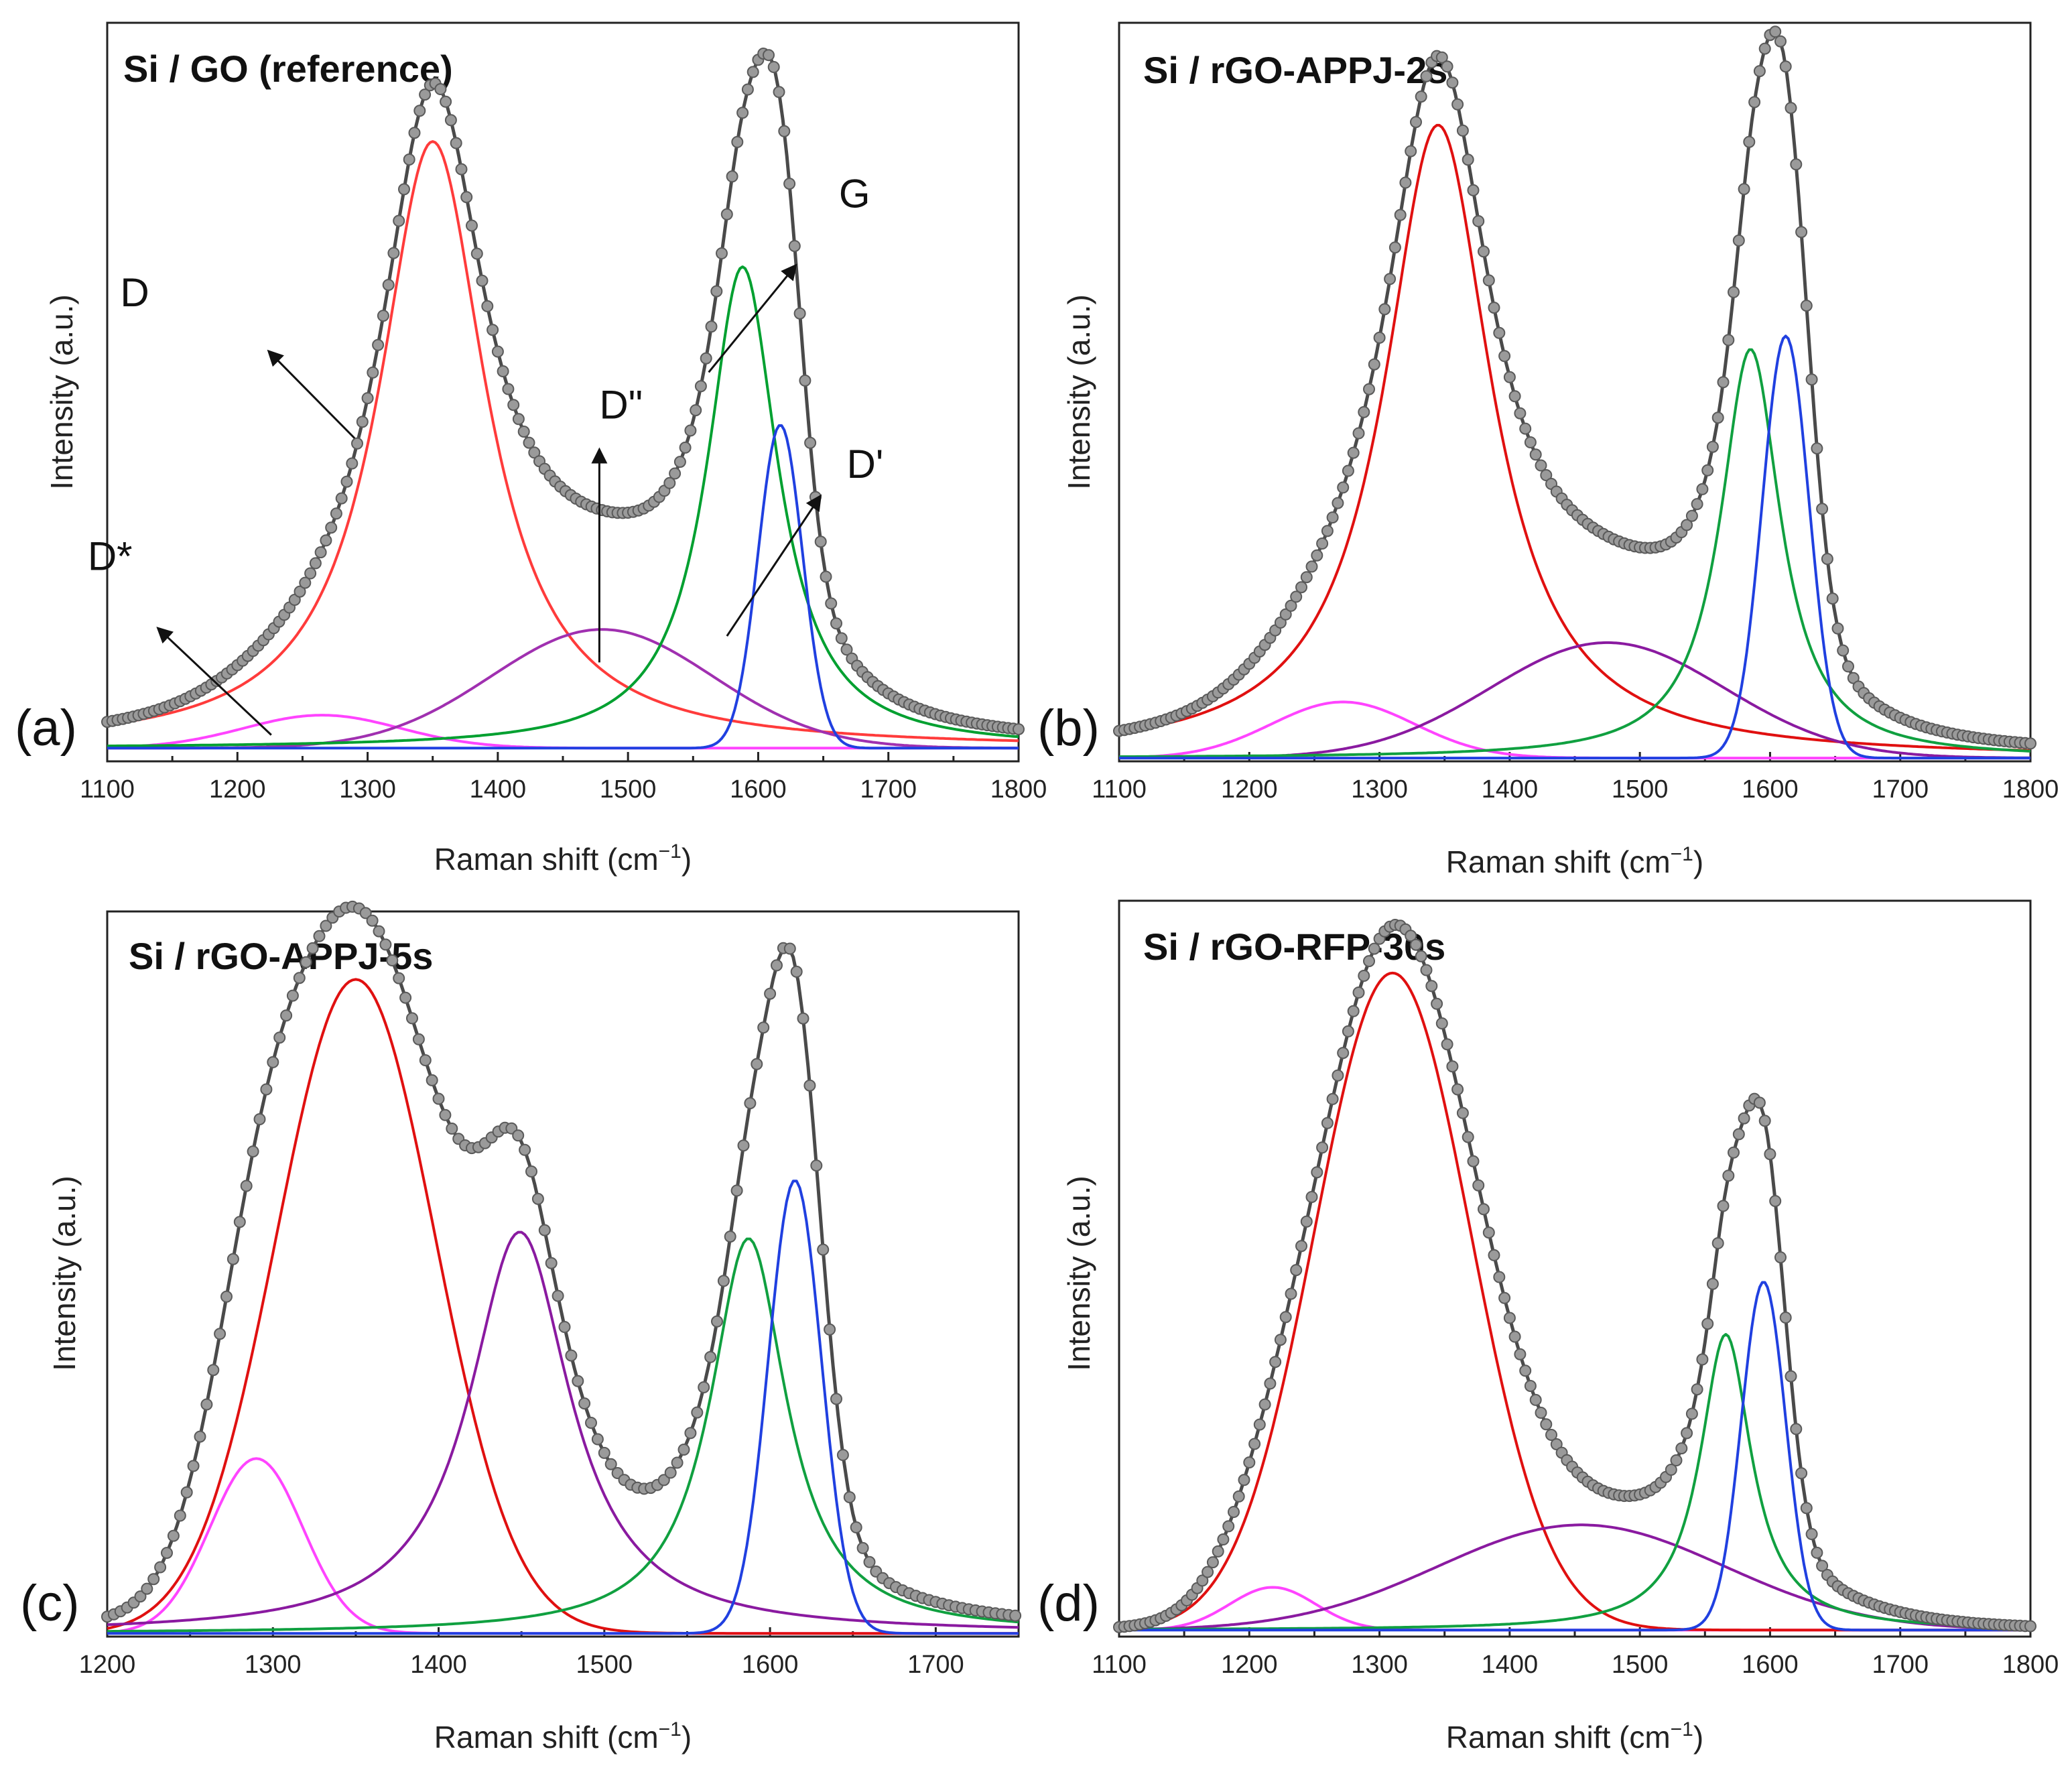  What do you see at coordinates (134, 292) in the screenshot?
I see `panel-a-label-d: D` at bounding box center [134, 292].